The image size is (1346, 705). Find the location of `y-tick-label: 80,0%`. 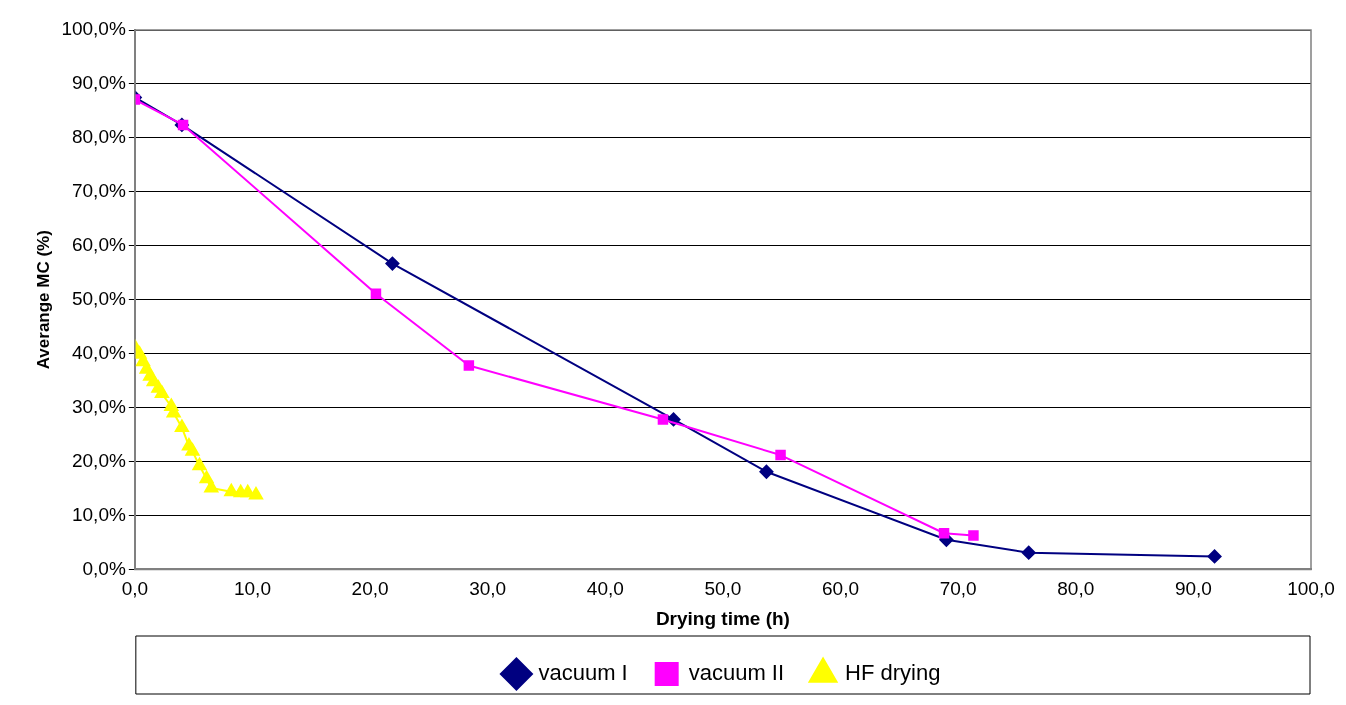

y-tick-label: 80,0% is located at coordinates (98, 137).